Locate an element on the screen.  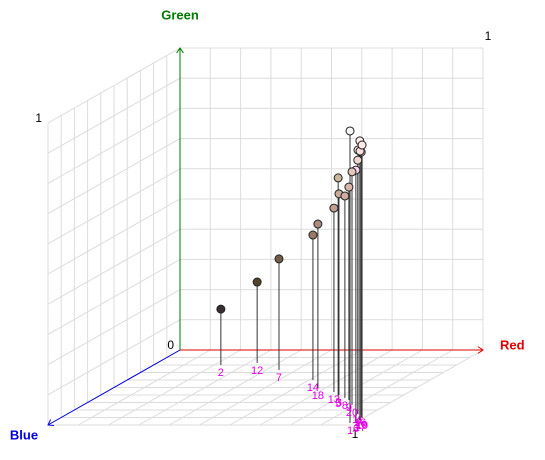
point-label: 20 is located at coordinates (352, 413).